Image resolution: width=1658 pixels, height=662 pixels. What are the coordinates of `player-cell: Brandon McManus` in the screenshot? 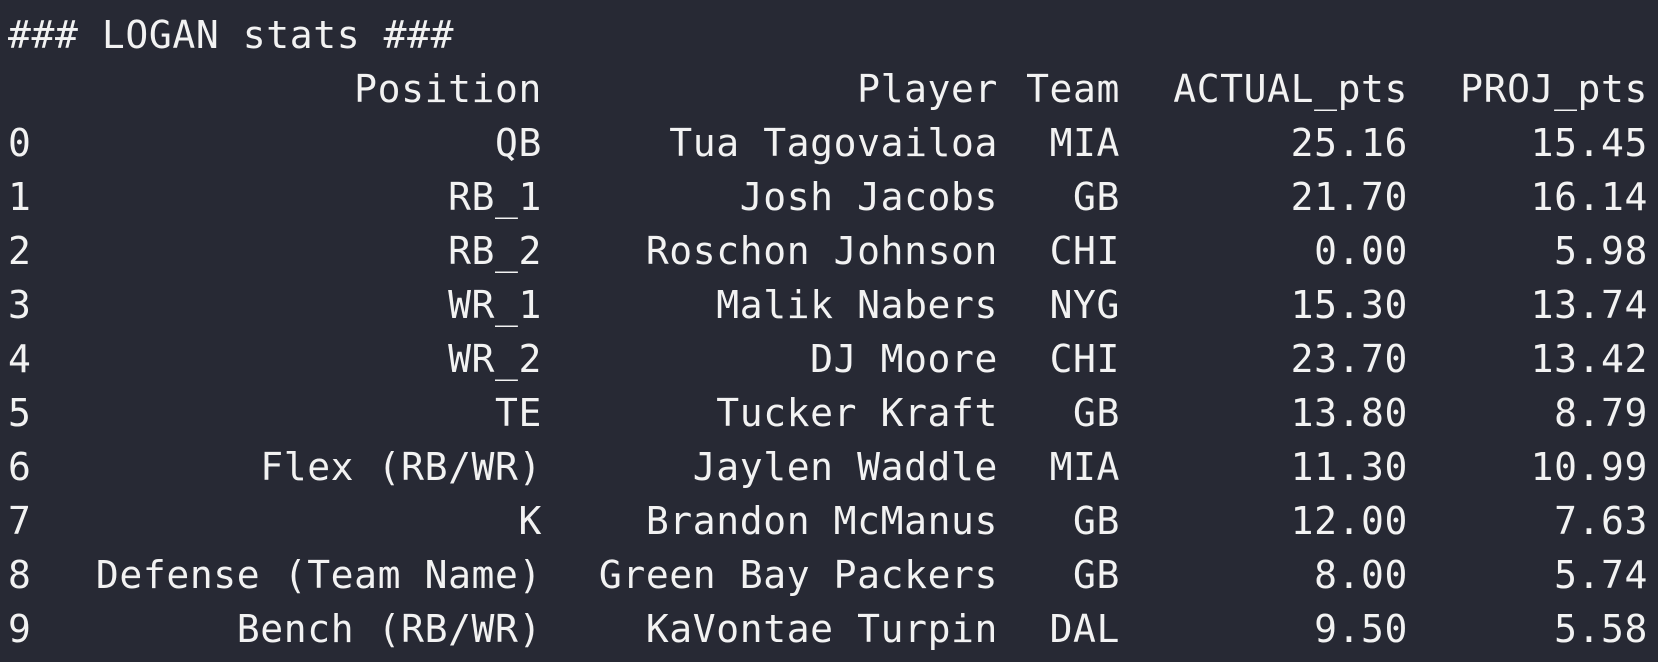 It's located at (821, 521).